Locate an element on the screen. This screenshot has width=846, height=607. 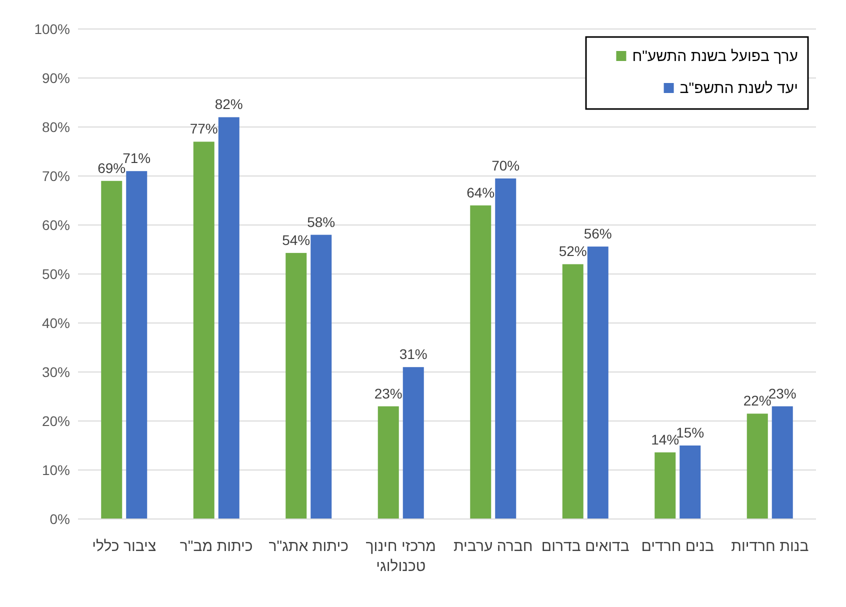
x-tick-label: מרכזי חינוך טכנולוגי is located at coordinates (401, 556).